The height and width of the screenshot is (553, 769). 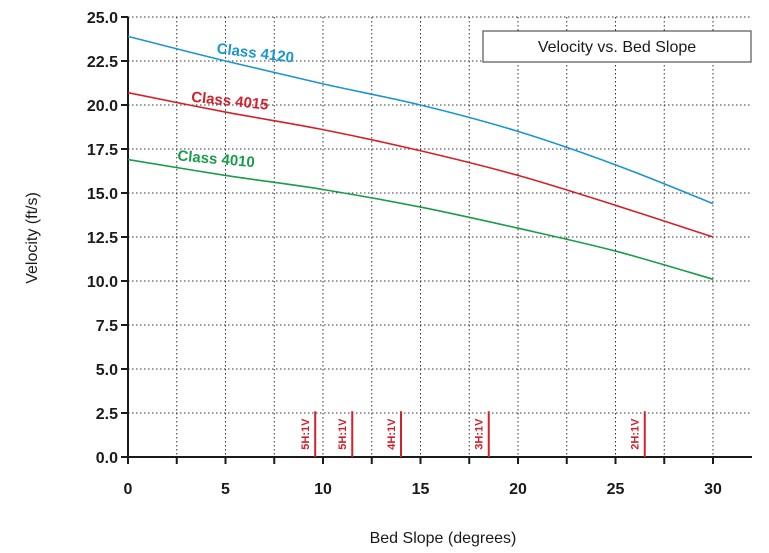 What do you see at coordinates (229, 101) in the screenshot?
I see `series-label-class-4015: Class 4015` at bounding box center [229, 101].